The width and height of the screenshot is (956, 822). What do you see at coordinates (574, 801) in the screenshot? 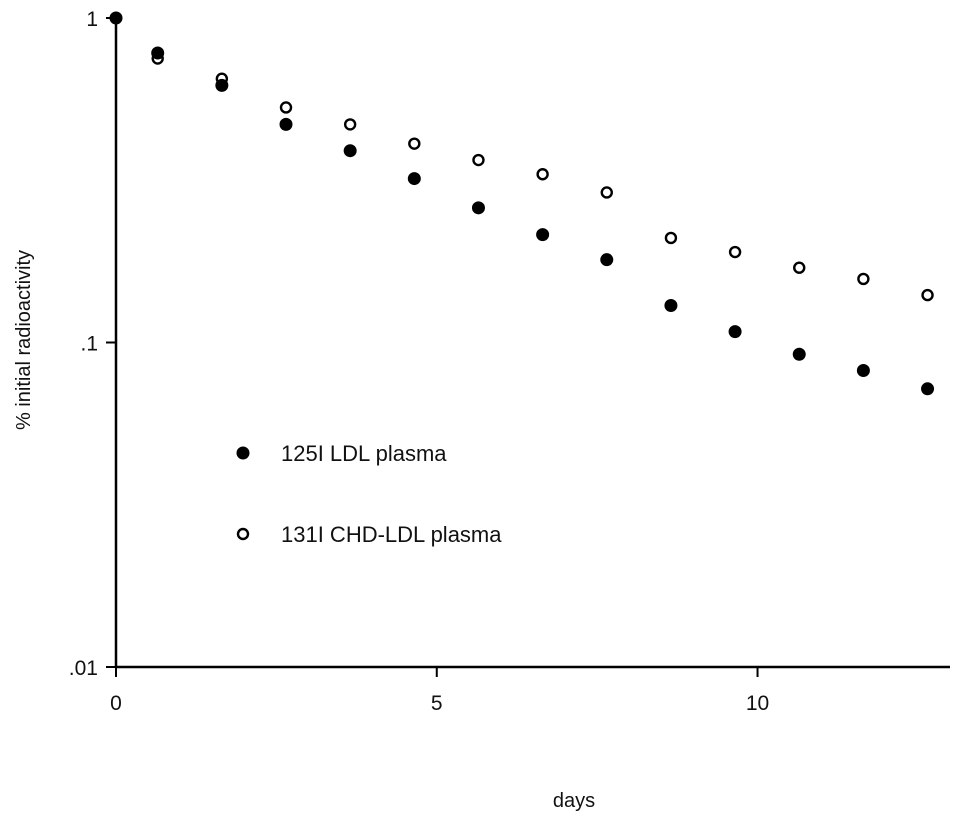
I see `x-axis-title: days` at bounding box center [574, 801].